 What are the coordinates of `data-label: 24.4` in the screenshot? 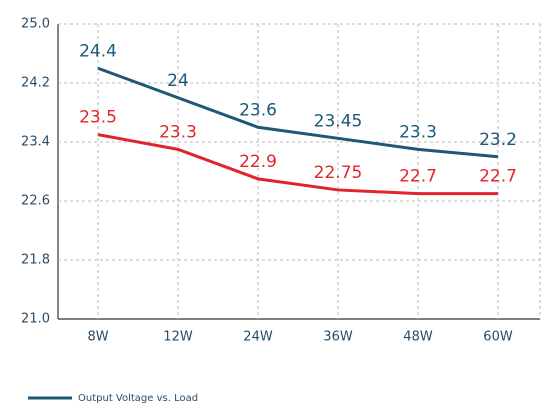 It's located at (98, 51).